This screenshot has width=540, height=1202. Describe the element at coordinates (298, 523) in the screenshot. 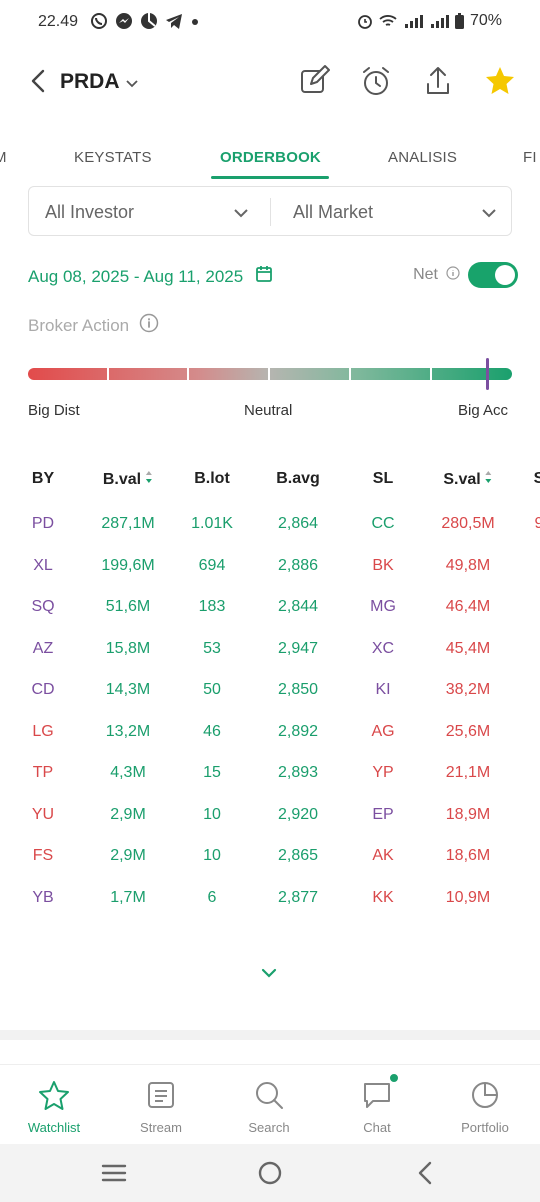

I see `cell-bavg: 2,864` at that location.